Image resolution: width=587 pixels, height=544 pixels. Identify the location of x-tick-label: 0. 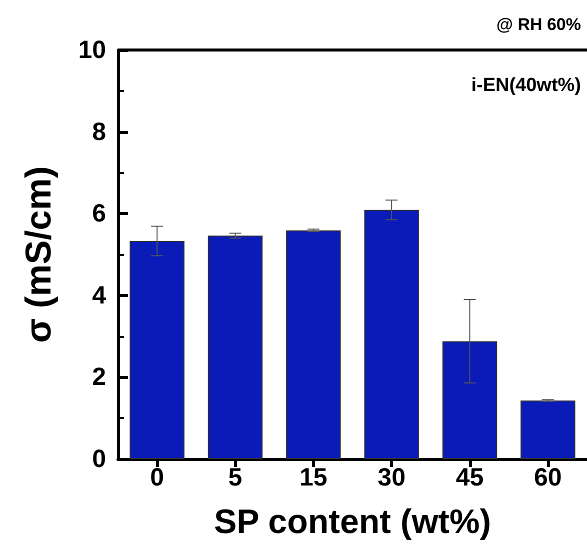
(157, 478).